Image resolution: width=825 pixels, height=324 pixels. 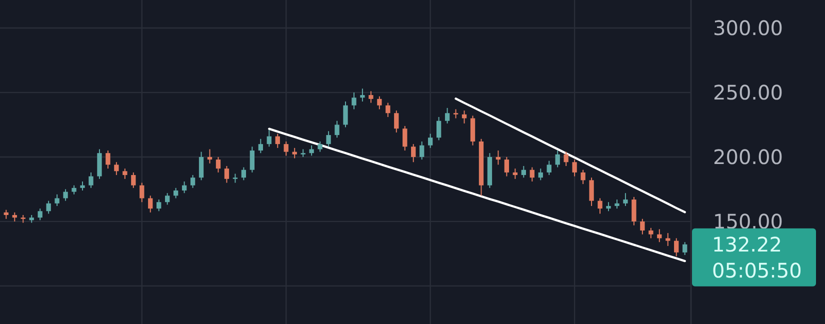 What do you see at coordinates (748, 156) in the screenshot?
I see `y-tick-label: 200.00` at bounding box center [748, 156].